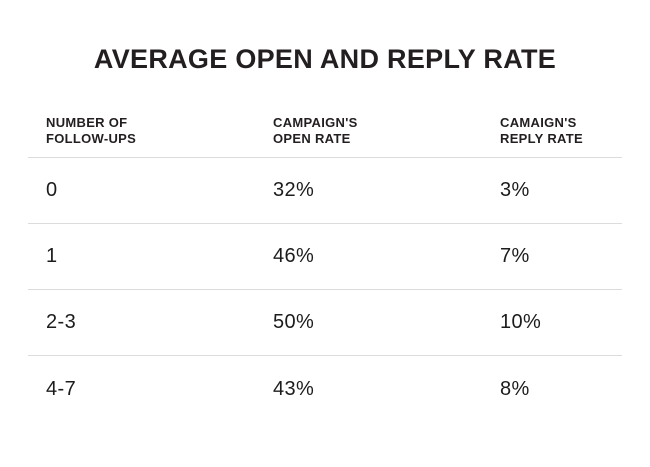 The image size is (650, 467). I want to click on cell-follow-ups: 4-7, so click(61, 388).